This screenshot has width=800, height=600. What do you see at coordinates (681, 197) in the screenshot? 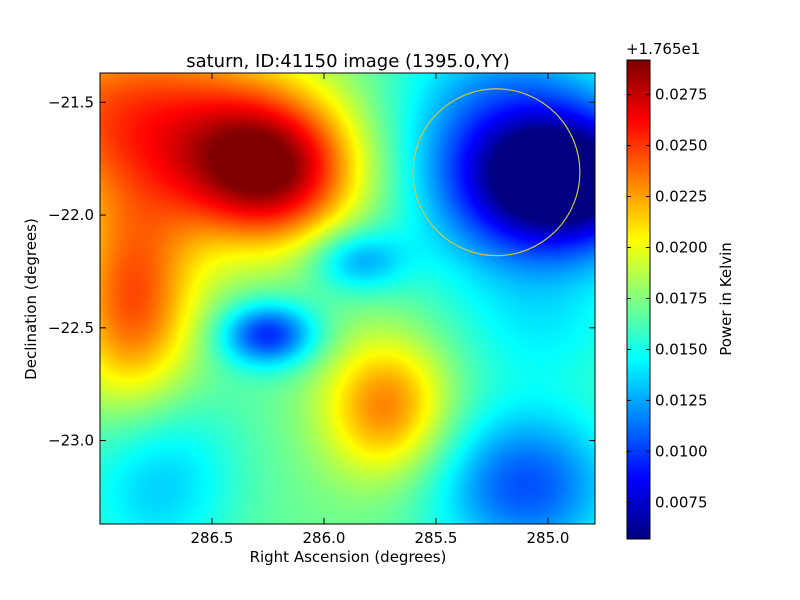
I see `colorbar-tick-label: 0.0225` at bounding box center [681, 197].